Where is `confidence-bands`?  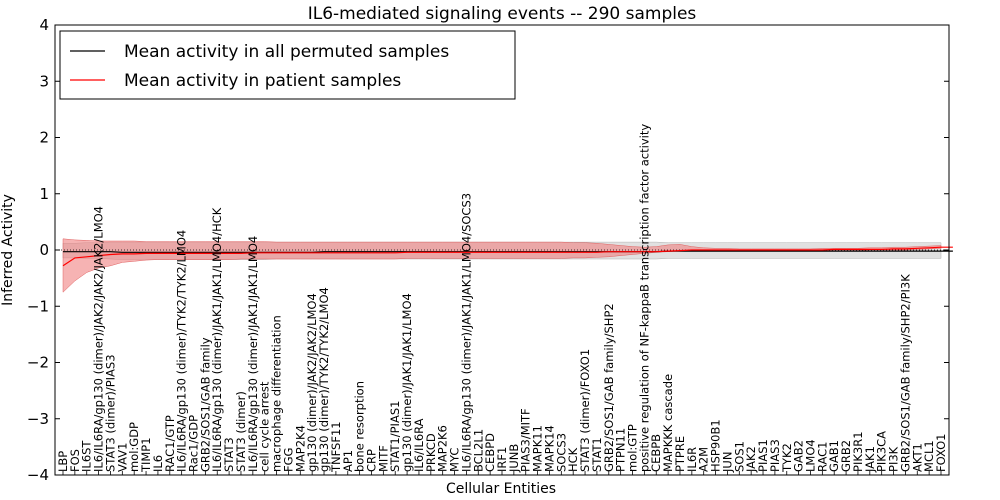 confidence-bands is located at coordinates (502, 265).